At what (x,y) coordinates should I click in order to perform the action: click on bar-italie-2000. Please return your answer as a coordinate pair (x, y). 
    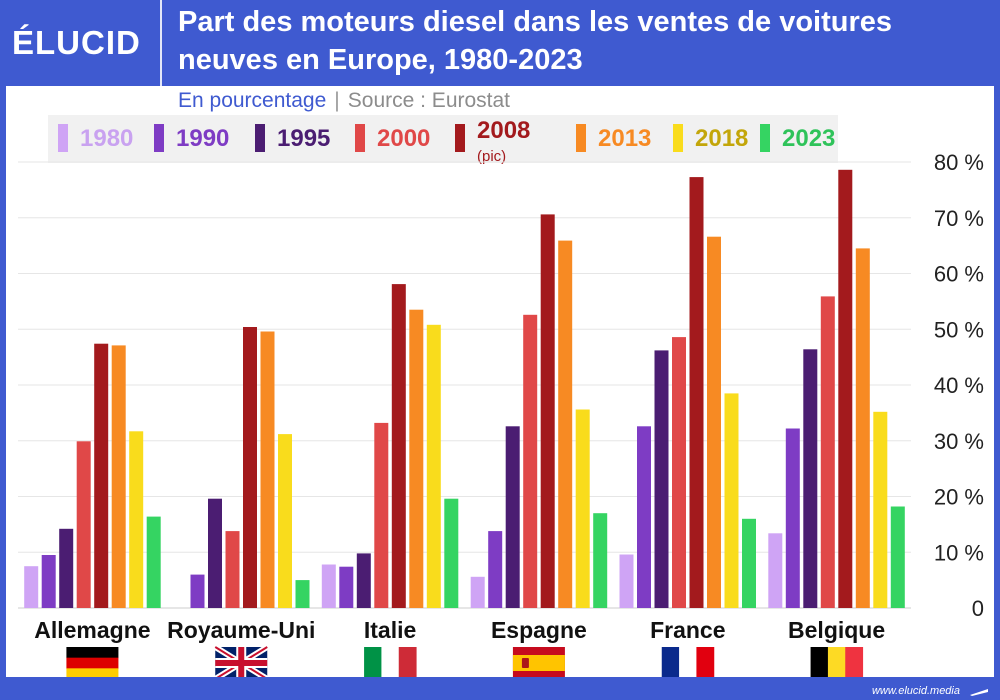
    Looking at the image, I should click on (381, 515).